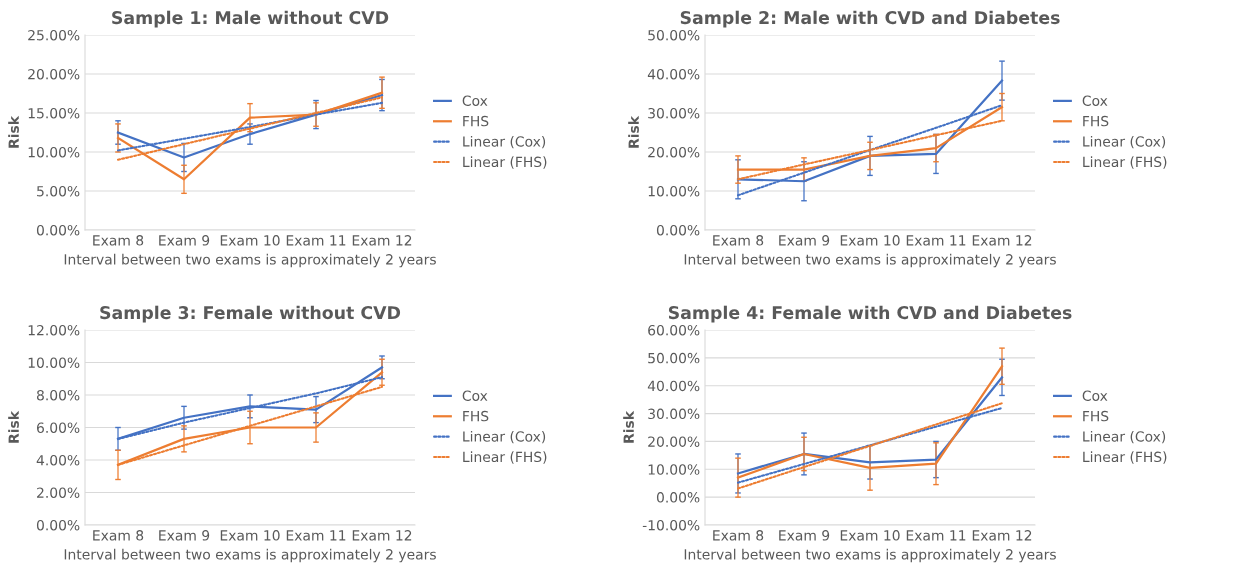 Image resolution: width=1248 pixels, height=585 pixels. Describe the element at coordinates (870, 314) in the screenshot. I see `chart-title: Sample 4: Female with CVD and Diabetes` at that location.